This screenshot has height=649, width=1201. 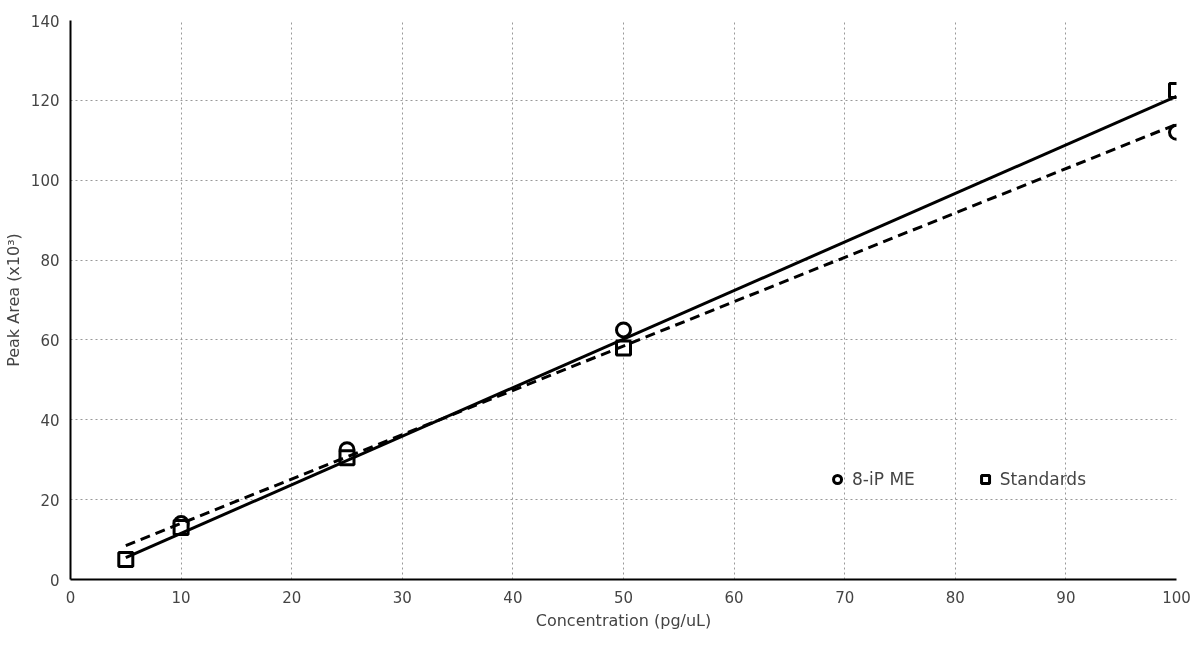 I want to click on x-tick-label: 50, so click(x=623, y=597).